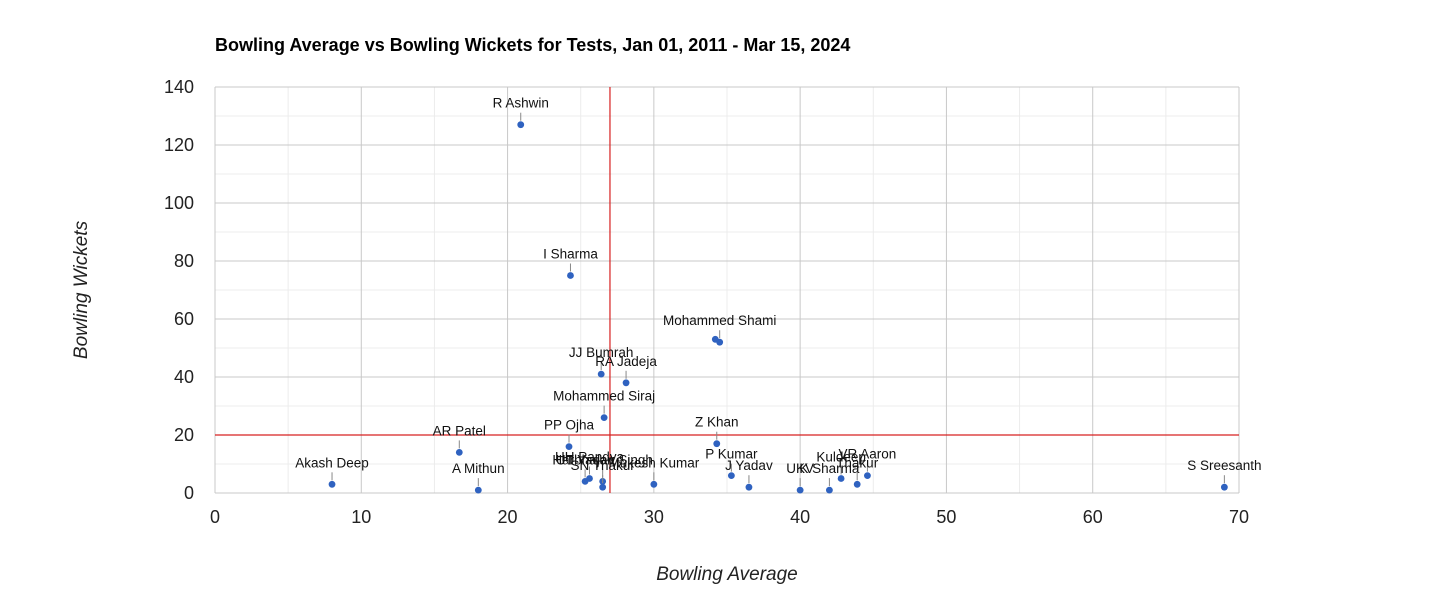 The image size is (1456, 605). What do you see at coordinates (521, 103) in the screenshot?
I see `point-label: R Ashwin` at bounding box center [521, 103].